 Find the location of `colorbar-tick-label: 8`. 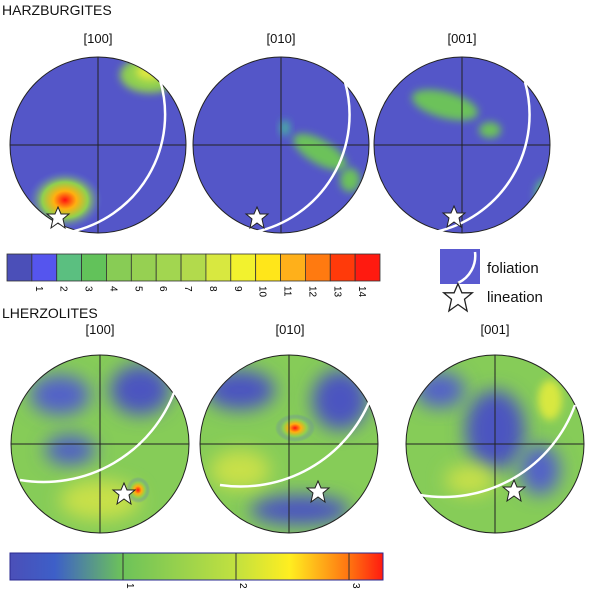

colorbar-tick-label: 8 is located at coordinates (212, 289).